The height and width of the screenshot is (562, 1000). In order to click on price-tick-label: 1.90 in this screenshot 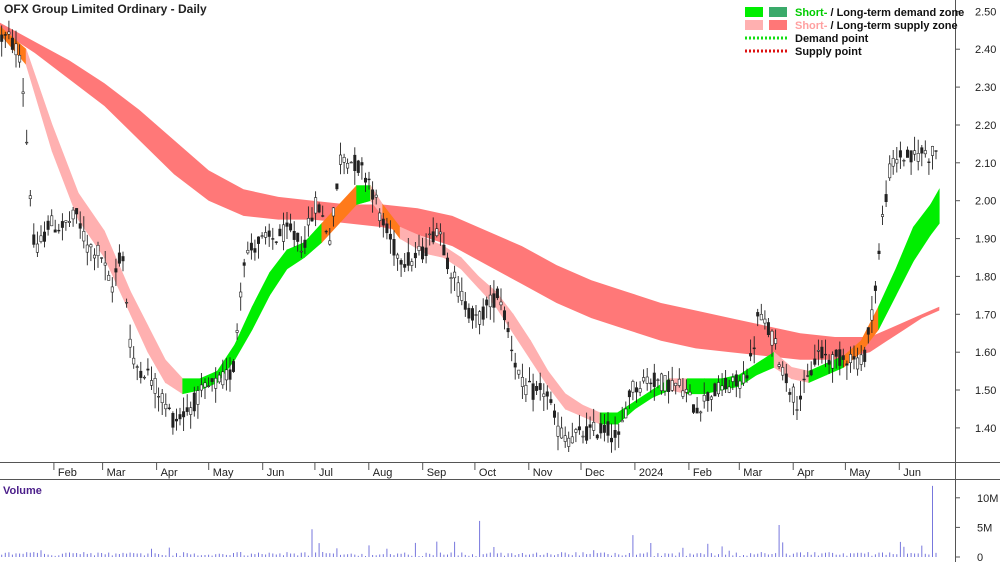, I will do `click(985, 240)`.